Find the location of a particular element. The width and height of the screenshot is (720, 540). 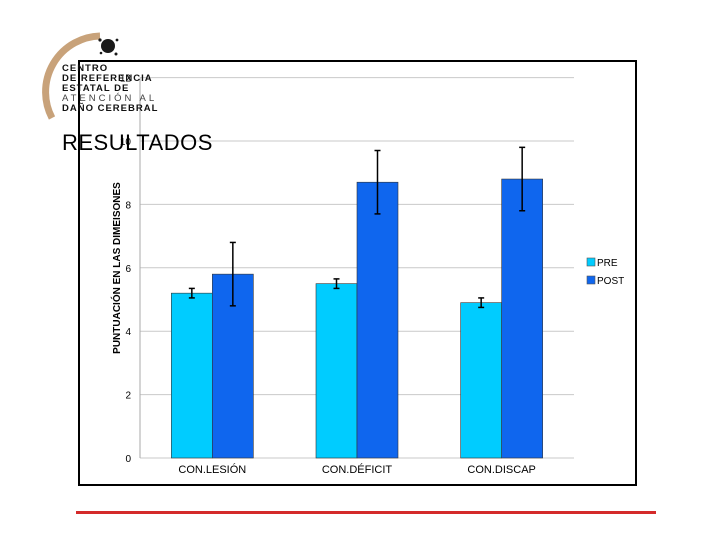

legend-label: PRE is located at coordinates (607, 263).